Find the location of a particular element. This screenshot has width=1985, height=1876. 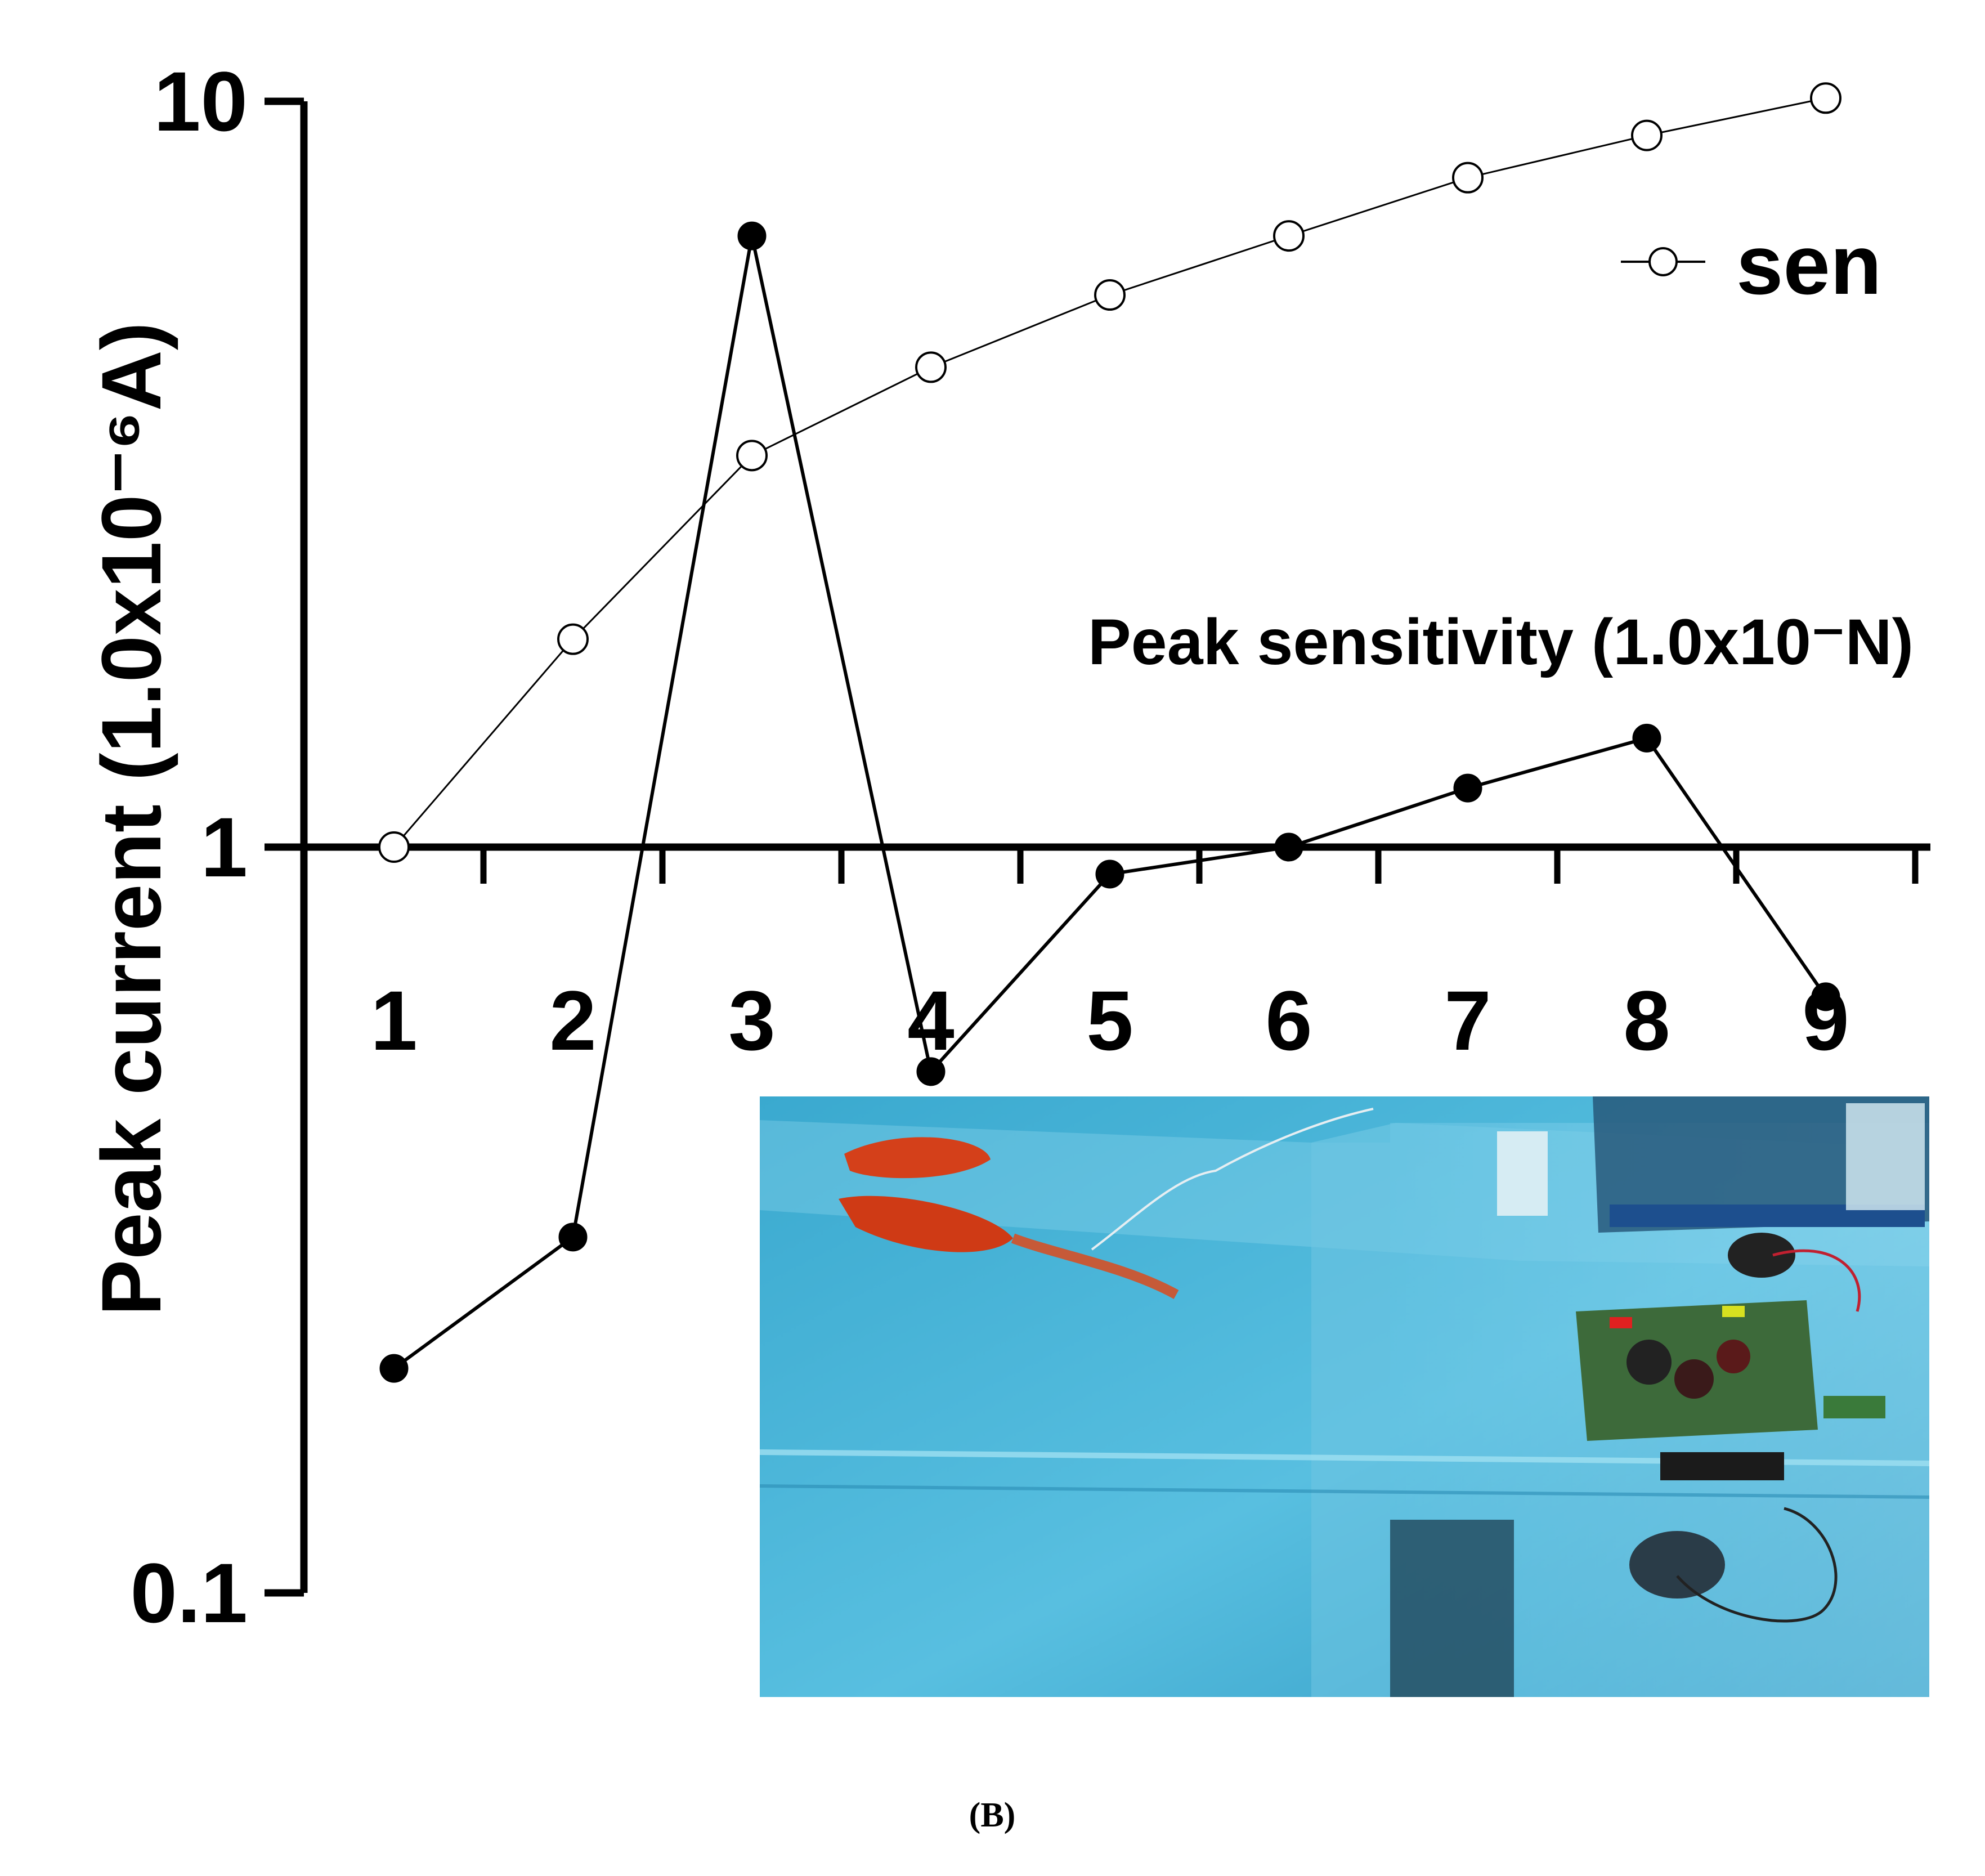

x-tick-label: 5 is located at coordinates (1109, 1020).